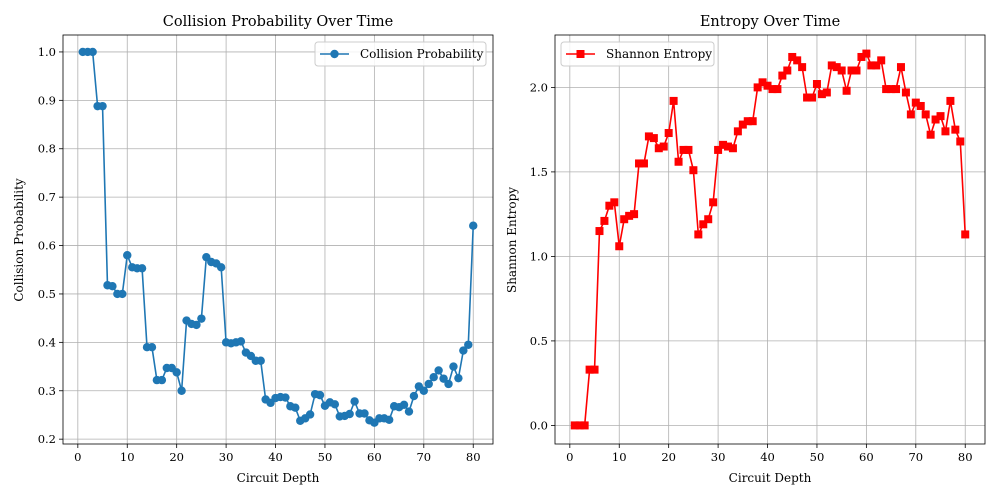  I want to click on entropy-y-tick-label: 1.5, so click(539, 172).